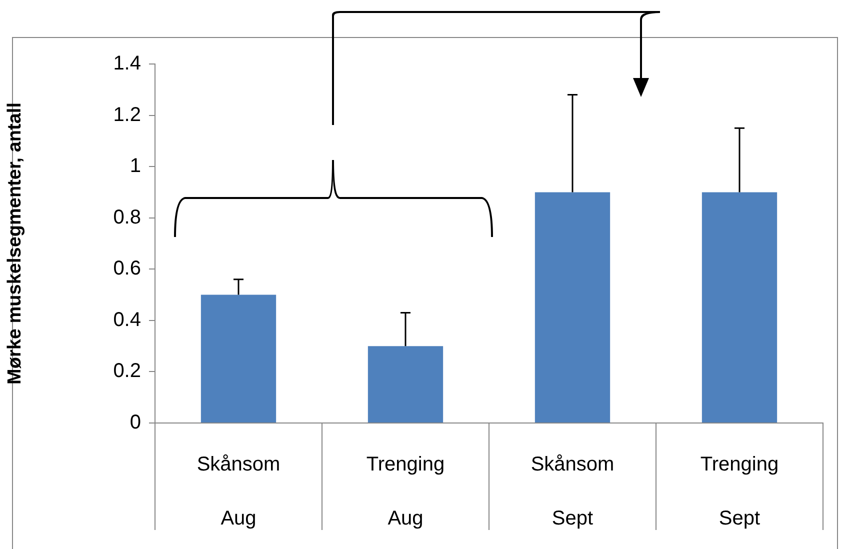 Image resolution: width=841 pixels, height=549 pixels. I want to click on y-tick-label: 0.6, so click(127, 269).